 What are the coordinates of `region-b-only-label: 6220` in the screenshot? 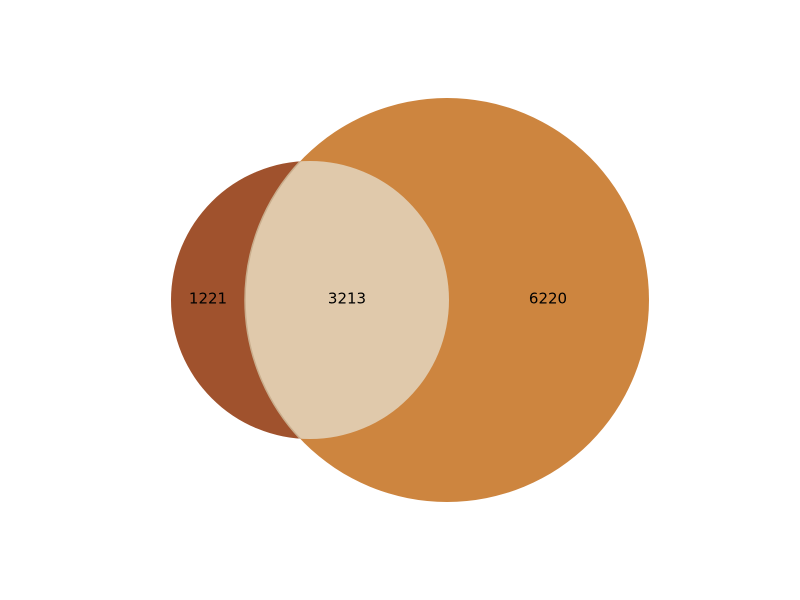 It's located at (548, 299).